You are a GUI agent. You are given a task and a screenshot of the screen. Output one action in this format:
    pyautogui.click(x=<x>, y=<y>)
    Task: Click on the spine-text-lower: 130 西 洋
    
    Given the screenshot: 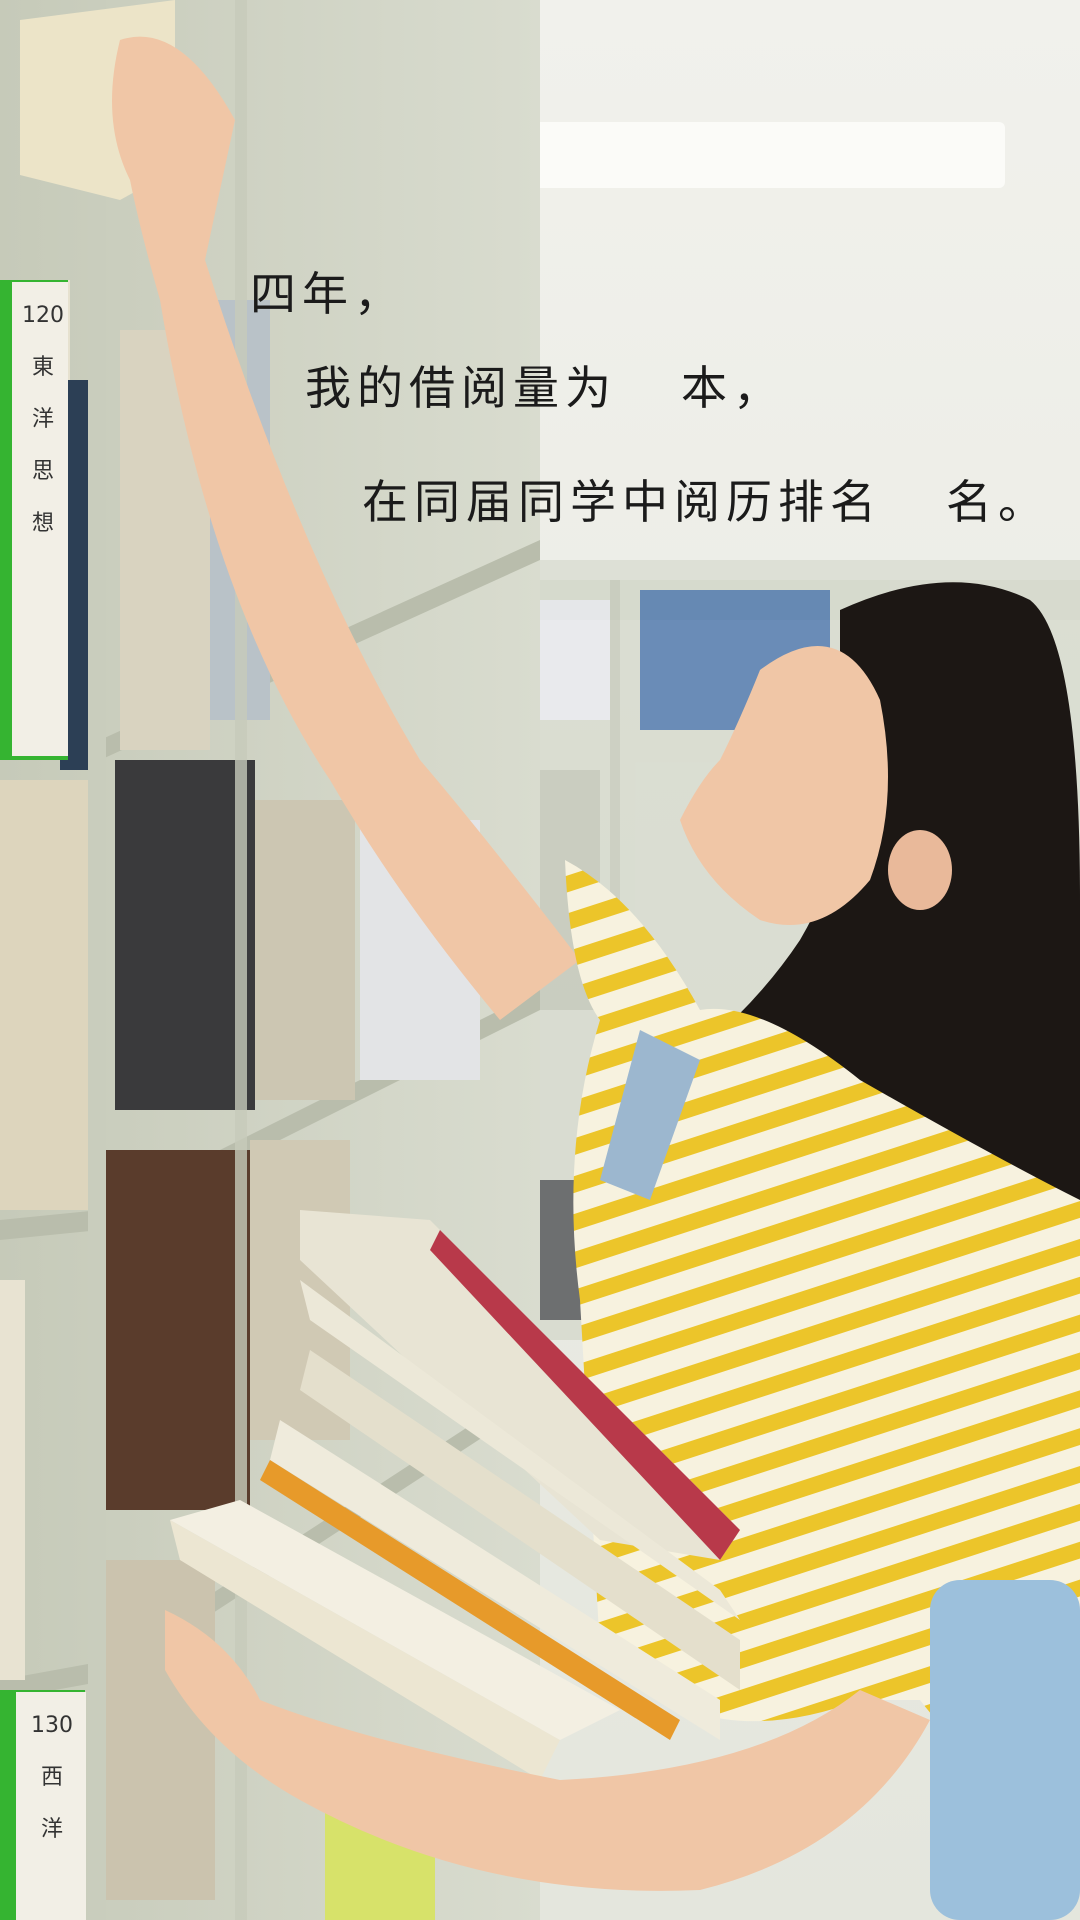 What is the action you would take?
    pyautogui.click(x=52, y=1778)
    